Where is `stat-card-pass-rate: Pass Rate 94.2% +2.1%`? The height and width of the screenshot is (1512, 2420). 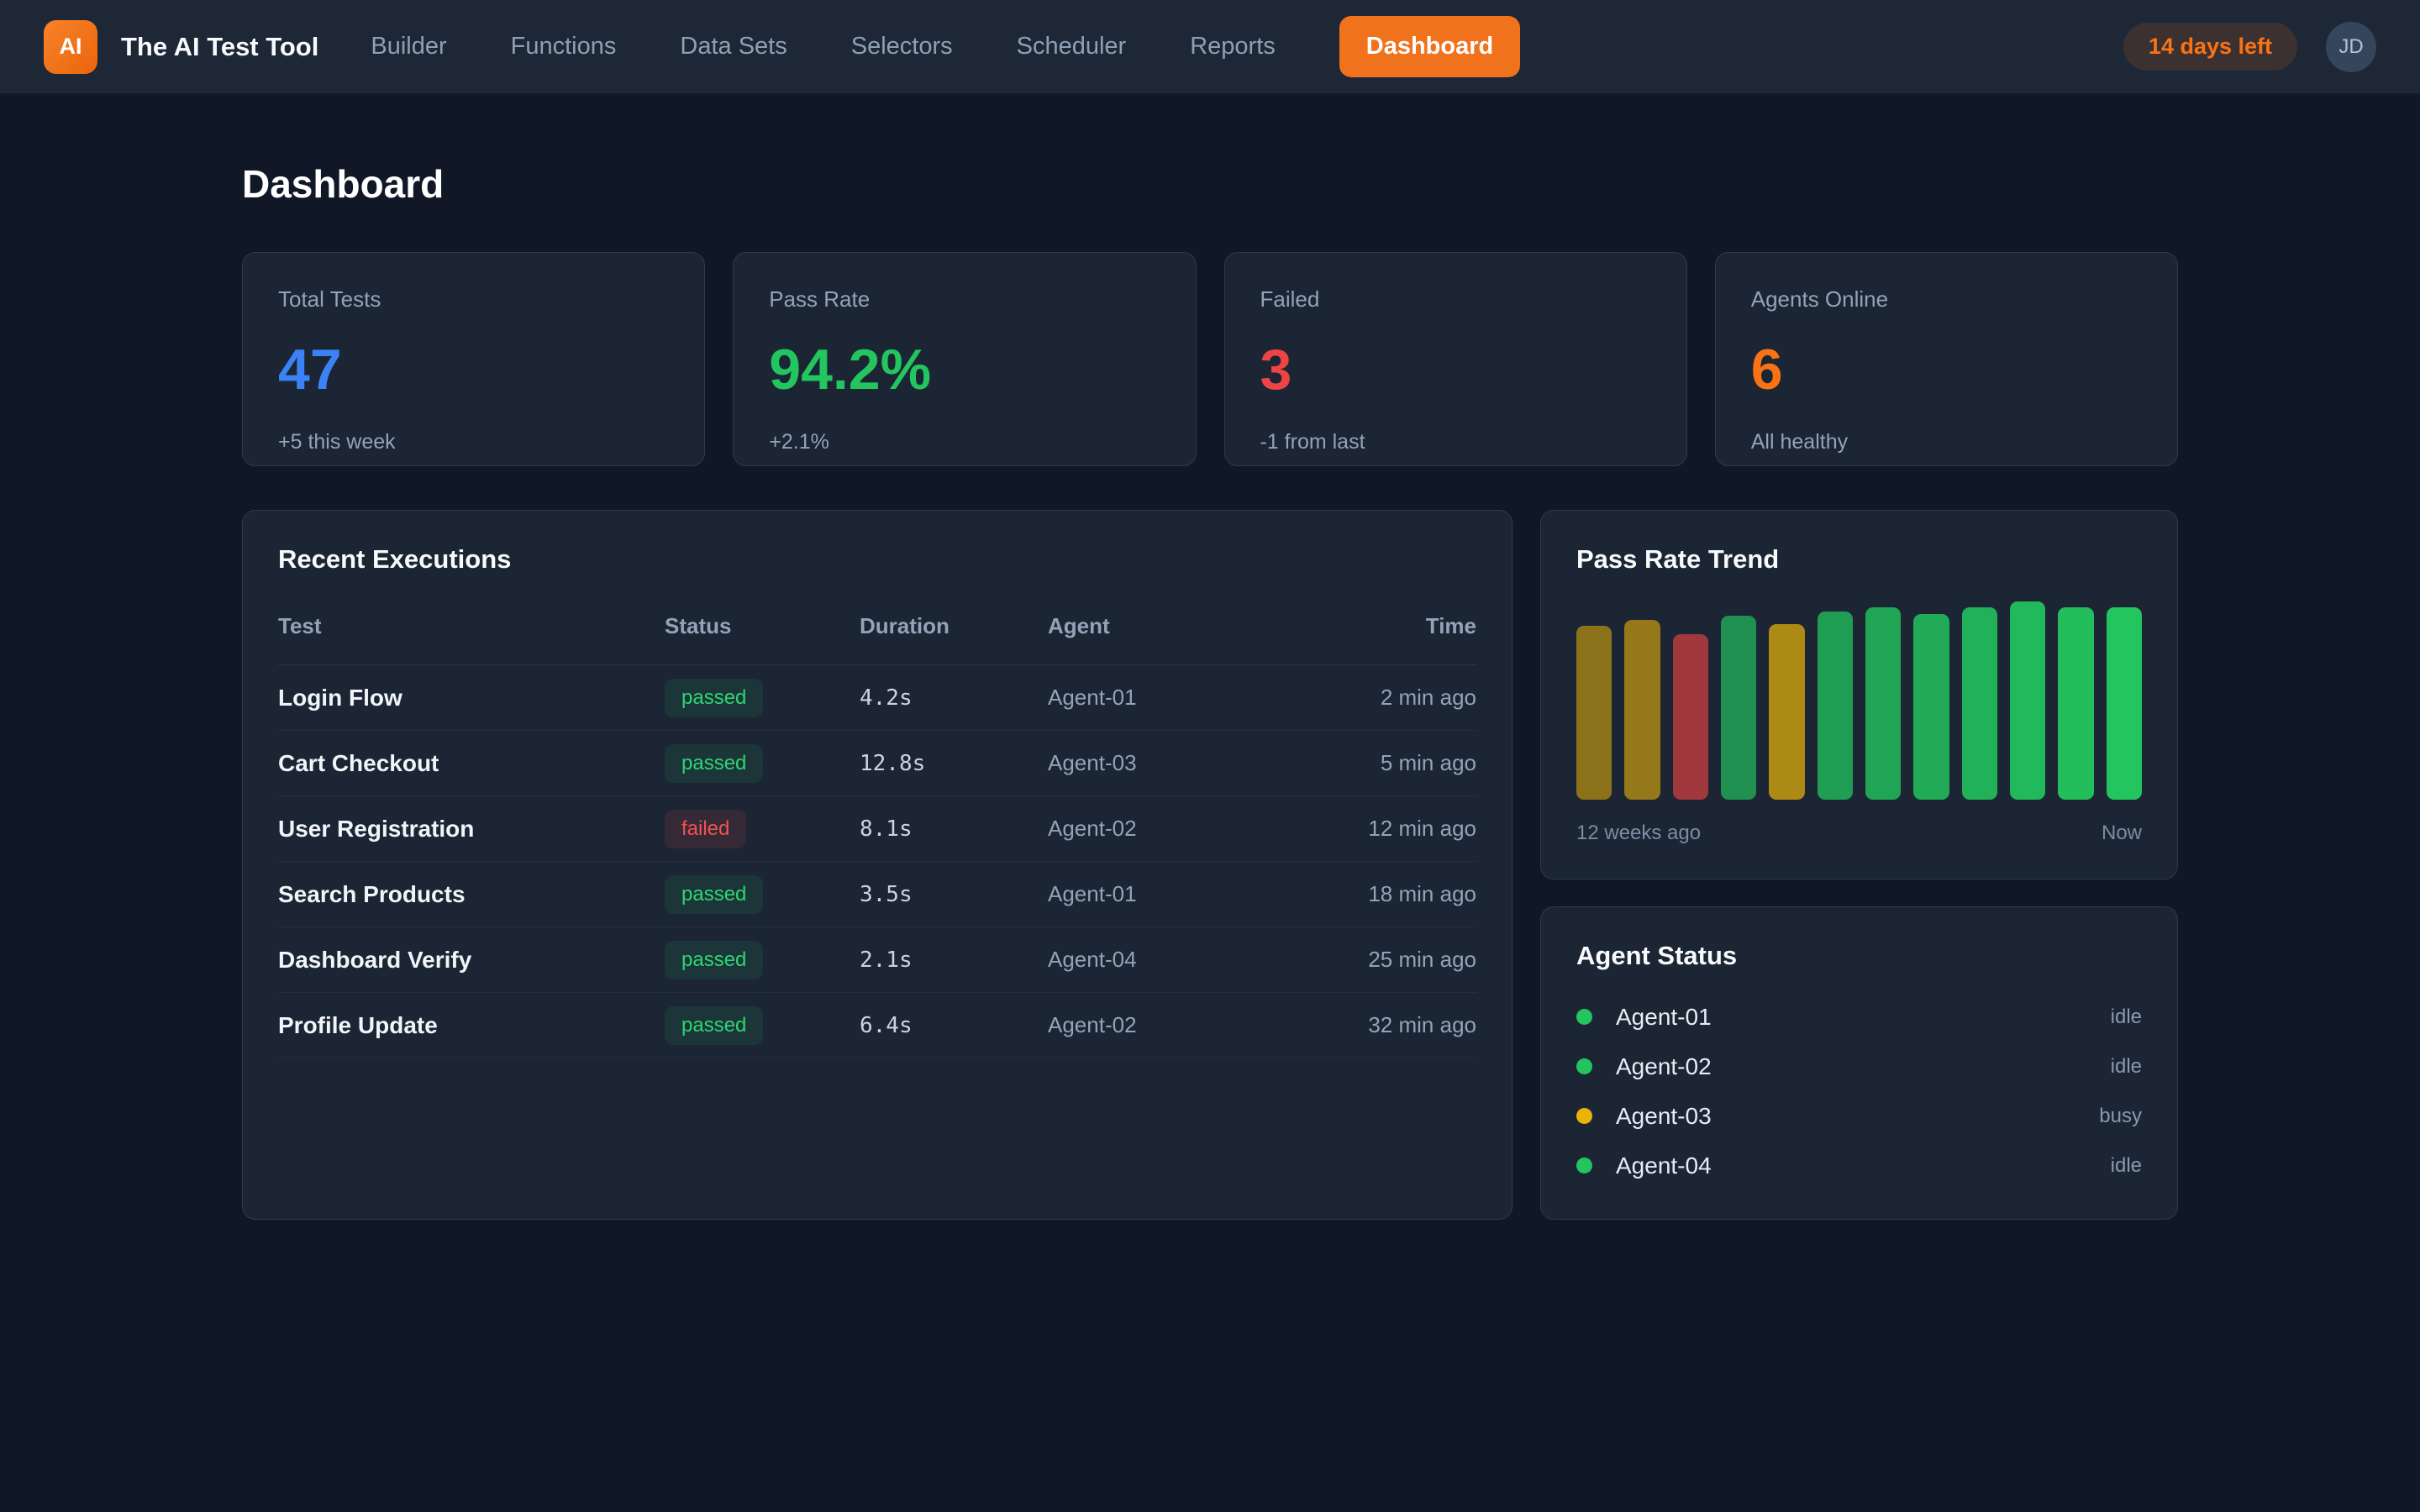 stat-card-pass-rate: Pass Rate 94.2% +2.1% is located at coordinates (965, 359).